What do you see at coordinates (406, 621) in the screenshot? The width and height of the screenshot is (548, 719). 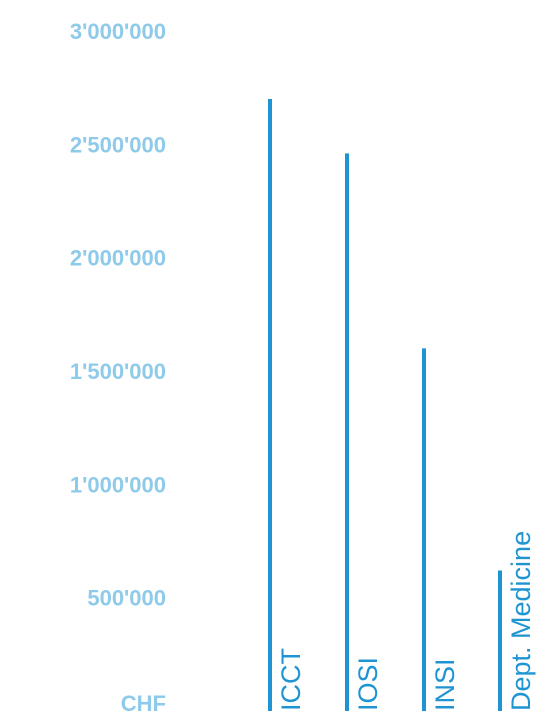 I see `category-labels: ICCT IOSI INSI Dept. Medicine` at bounding box center [406, 621].